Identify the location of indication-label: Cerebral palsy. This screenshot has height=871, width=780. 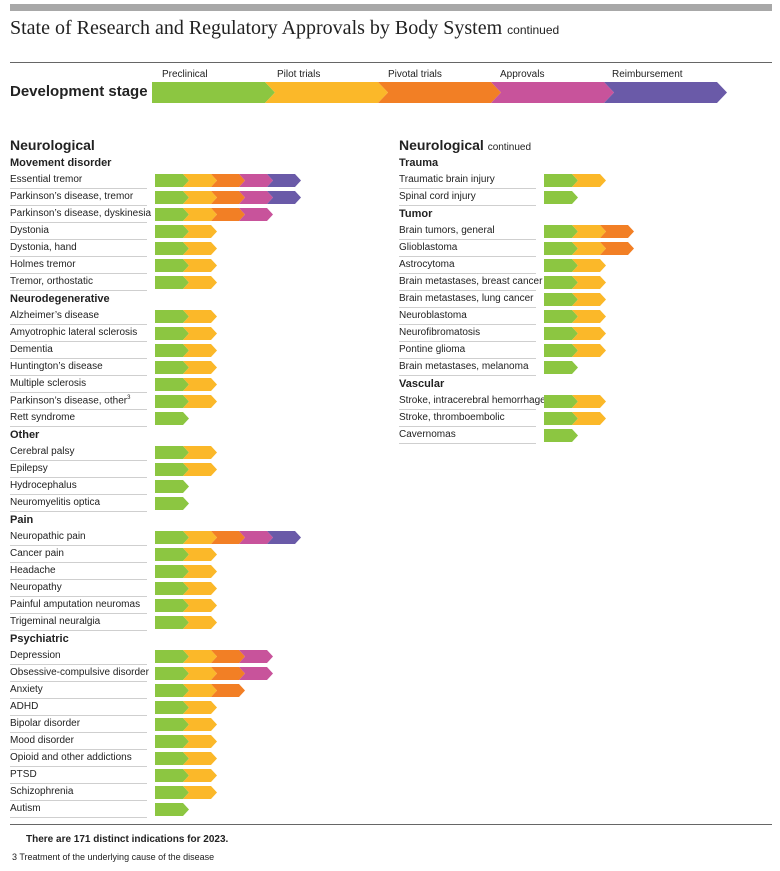
(42, 451).